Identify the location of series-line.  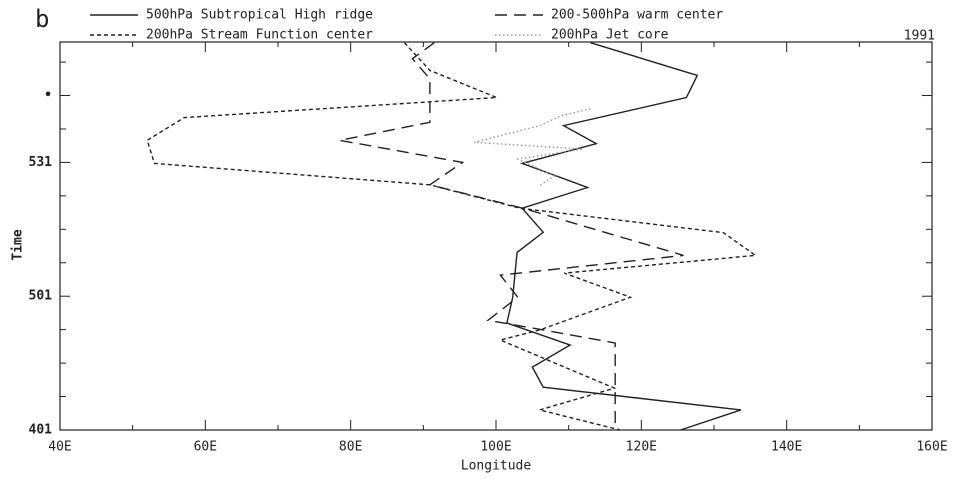
(532, 147).